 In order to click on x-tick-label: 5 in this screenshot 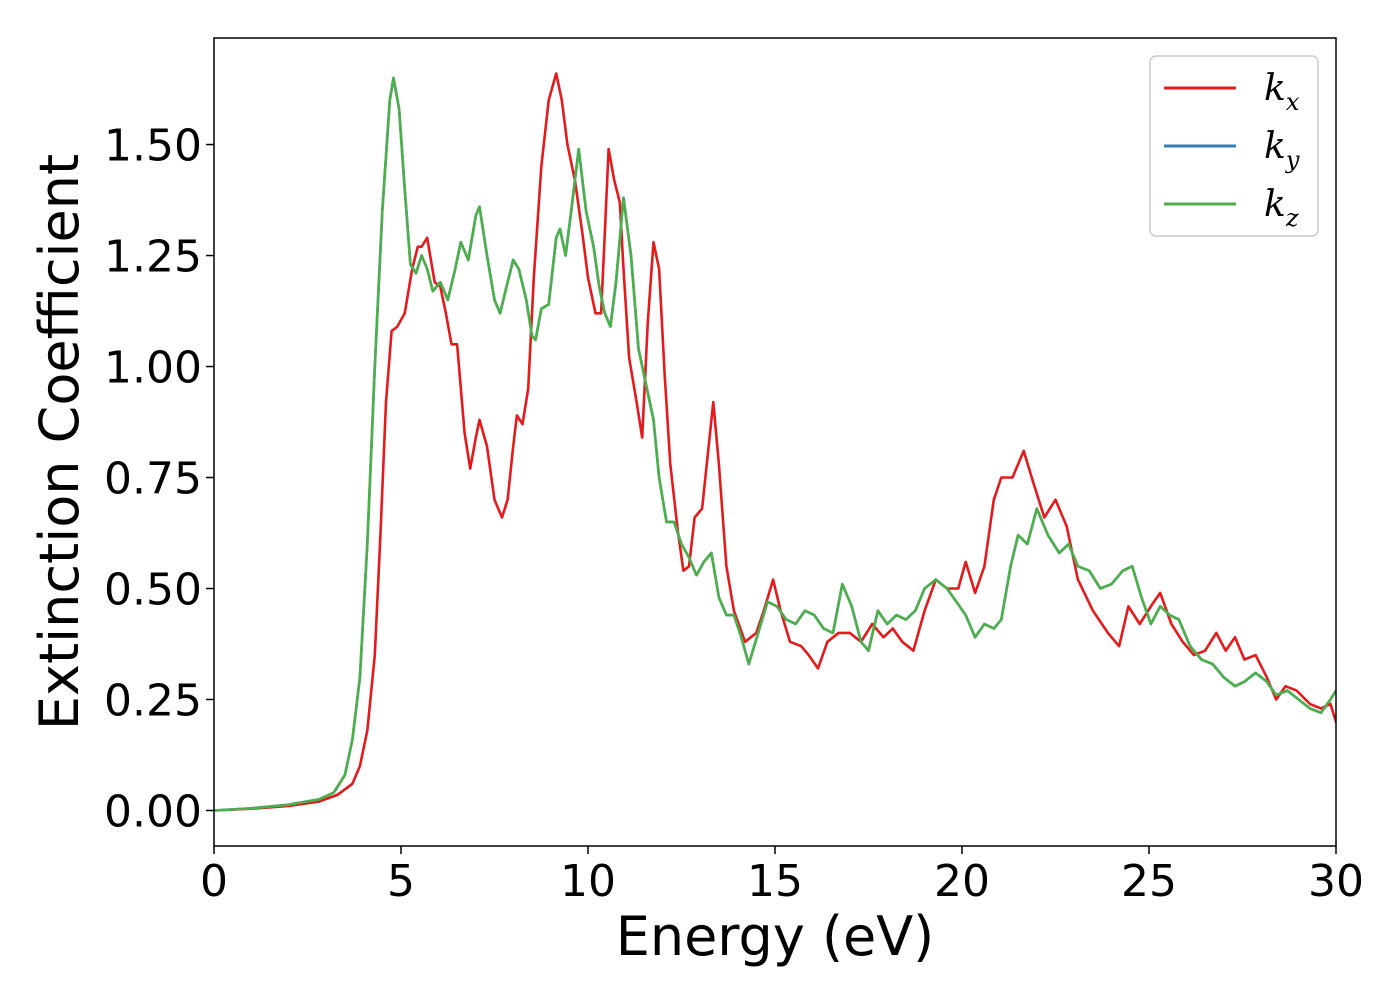, I will do `click(401, 881)`.